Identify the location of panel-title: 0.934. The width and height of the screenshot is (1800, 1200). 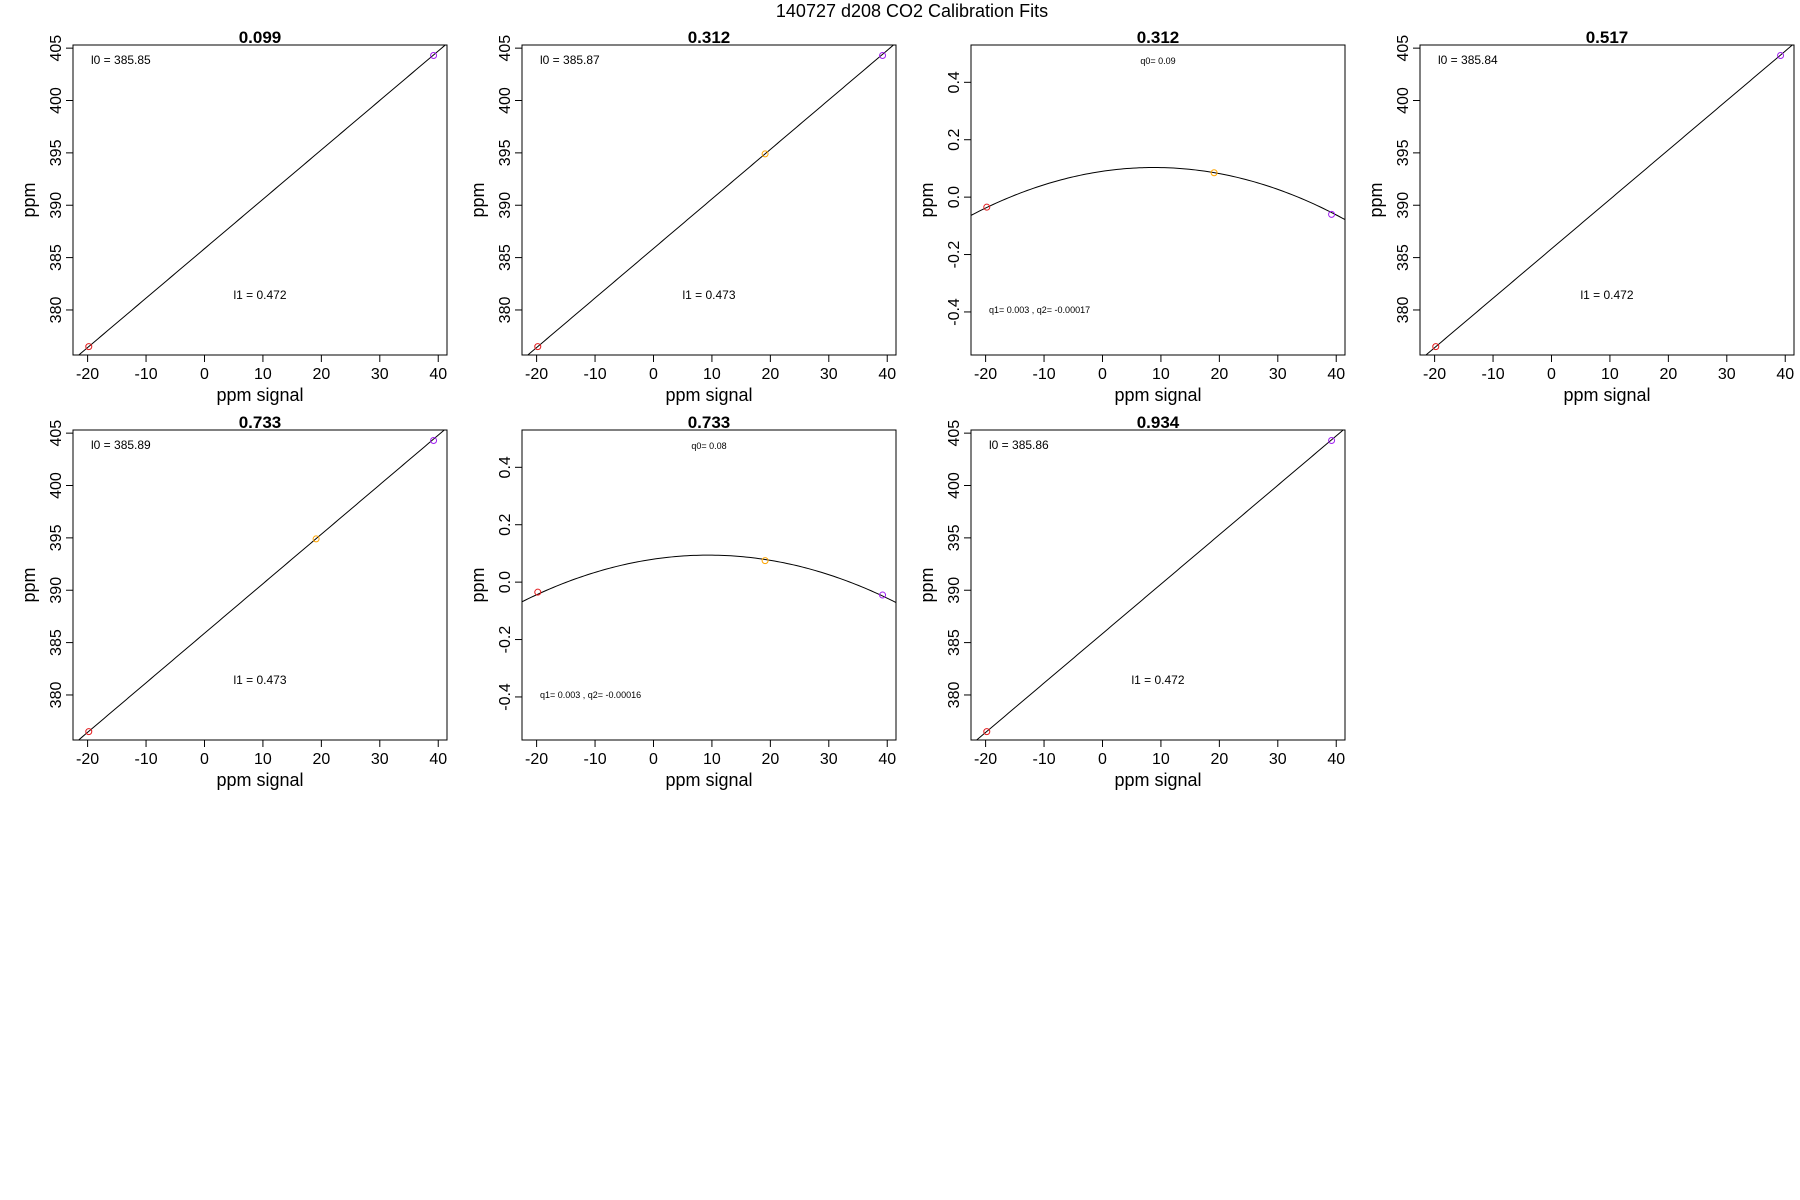
(1158, 422).